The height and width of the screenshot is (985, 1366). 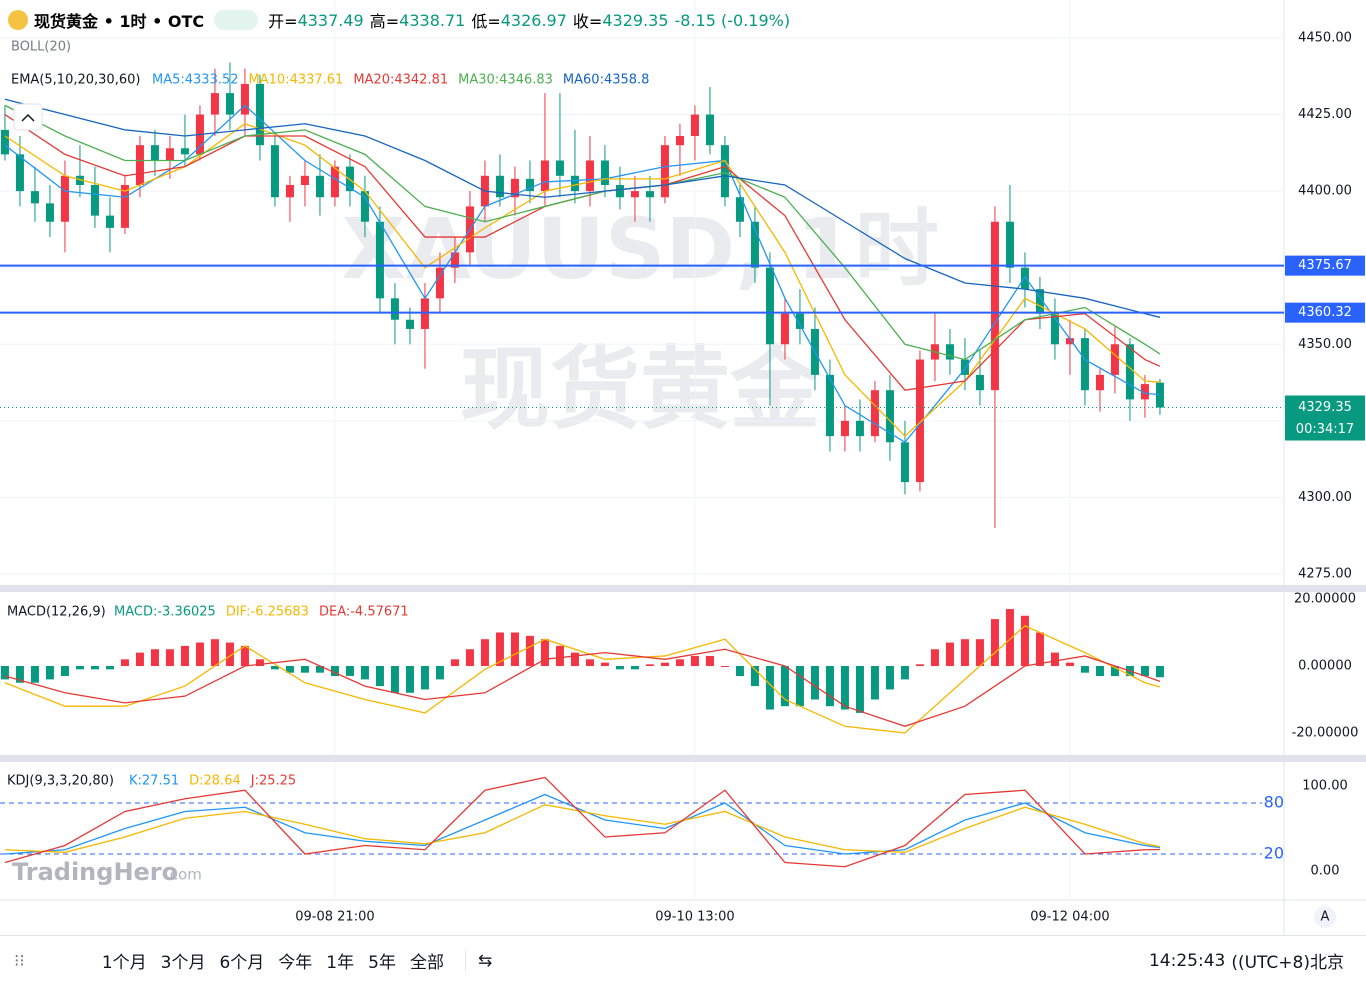 I want to click on range-button: 5年, so click(x=382, y=963).